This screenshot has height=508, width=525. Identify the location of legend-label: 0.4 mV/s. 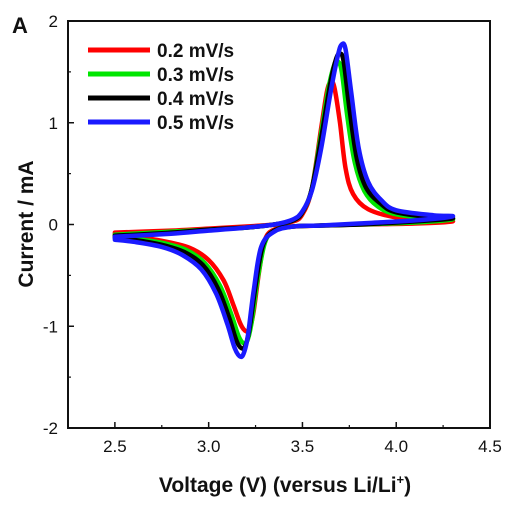
(195, 99).